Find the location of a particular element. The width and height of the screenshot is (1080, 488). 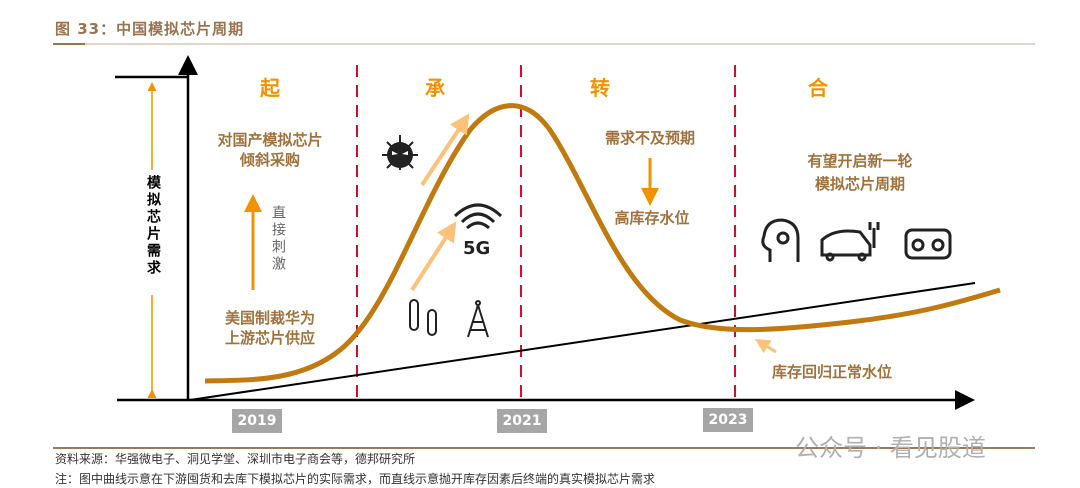

5g-label: 5G is located at coordinates (477, 248).